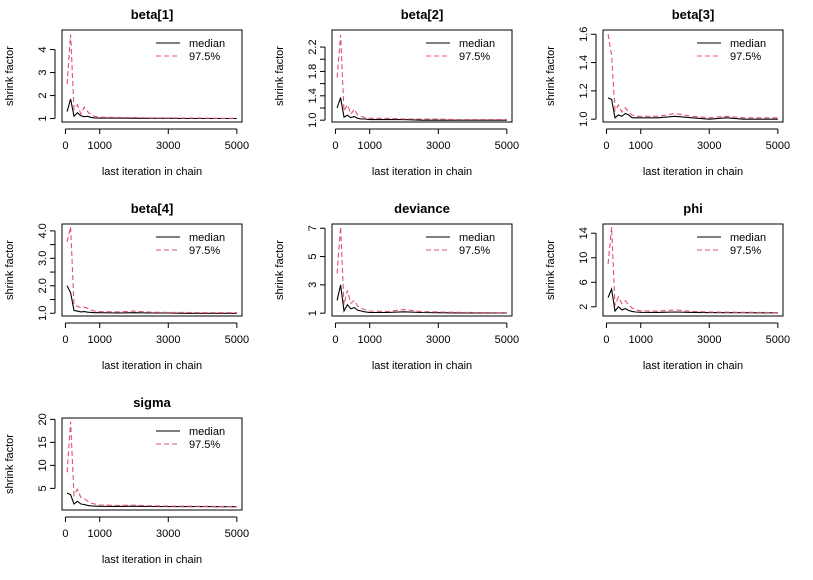 The height and width of the screenshot is (580, 813). I want to click on y-tick-label: 6, so click(584, 282).